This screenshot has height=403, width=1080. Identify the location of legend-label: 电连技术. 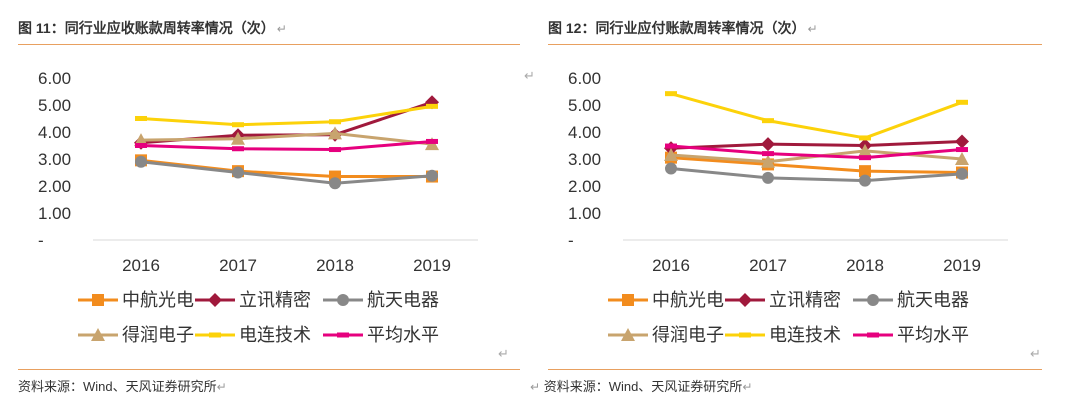
(275, 335).